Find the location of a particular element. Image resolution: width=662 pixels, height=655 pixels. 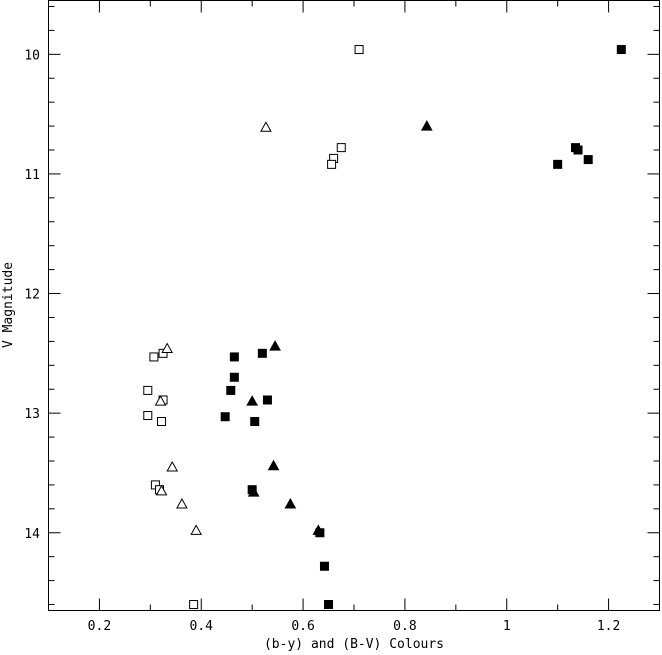

x-tick-label: 0.4 is located at coordinates (202, 626).